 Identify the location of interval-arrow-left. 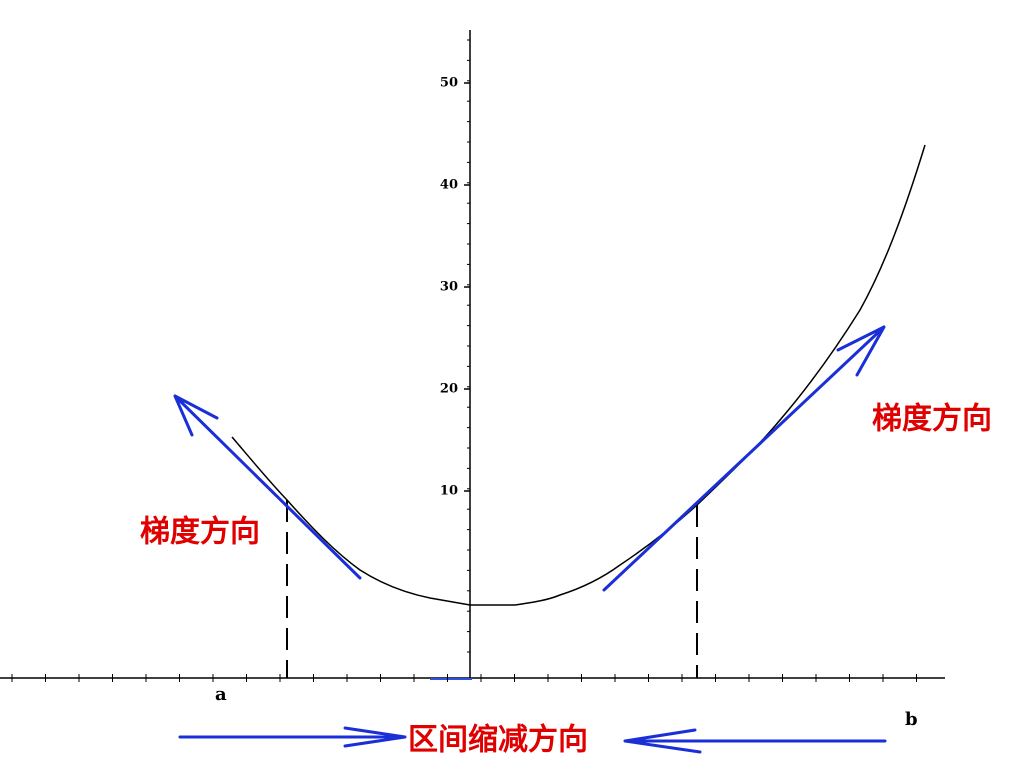
(755, 741).